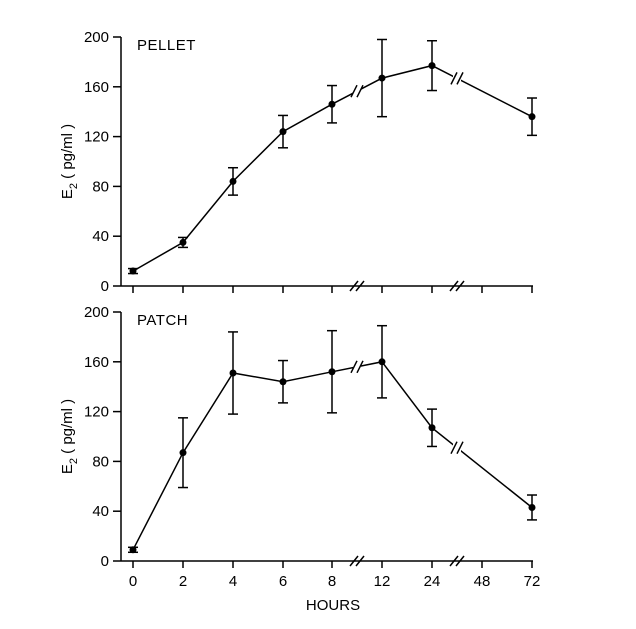 The height and width of the screenshot is (629, 636). What do you see at coordinates (382, 581) in the screenshot?
I see `x-tick-label: 12` at bounding box center [382, 581].